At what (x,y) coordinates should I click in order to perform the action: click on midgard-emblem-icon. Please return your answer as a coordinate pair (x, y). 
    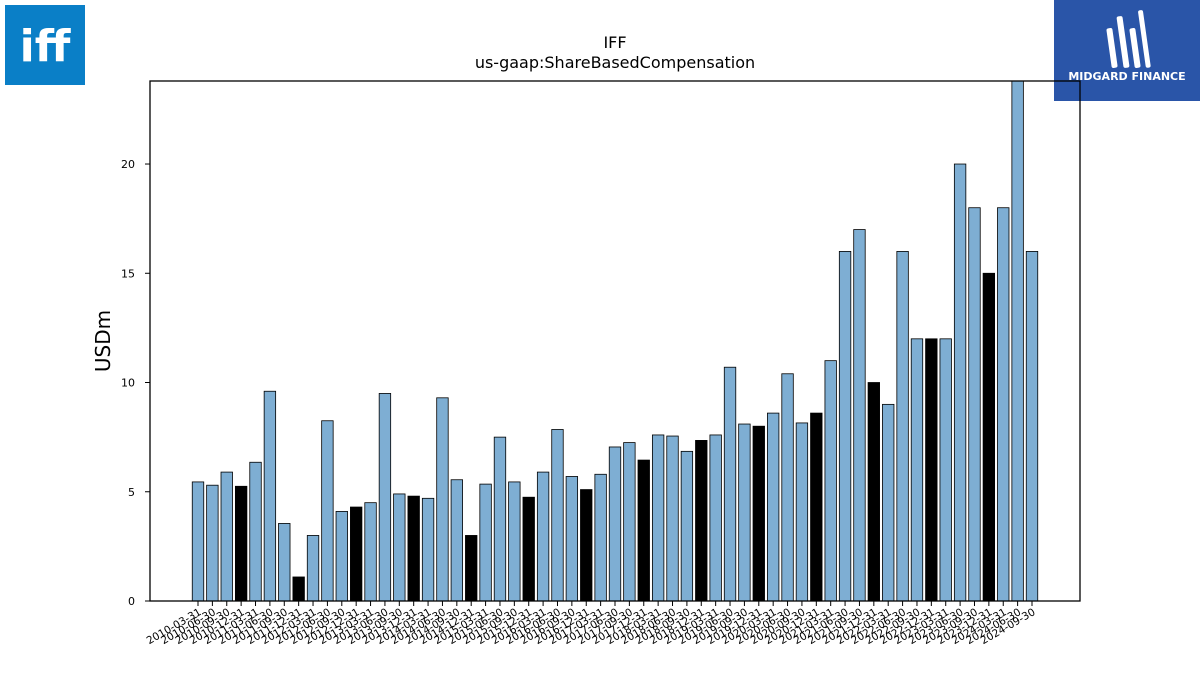
    Looking at the image, I should click on (1128, 39).